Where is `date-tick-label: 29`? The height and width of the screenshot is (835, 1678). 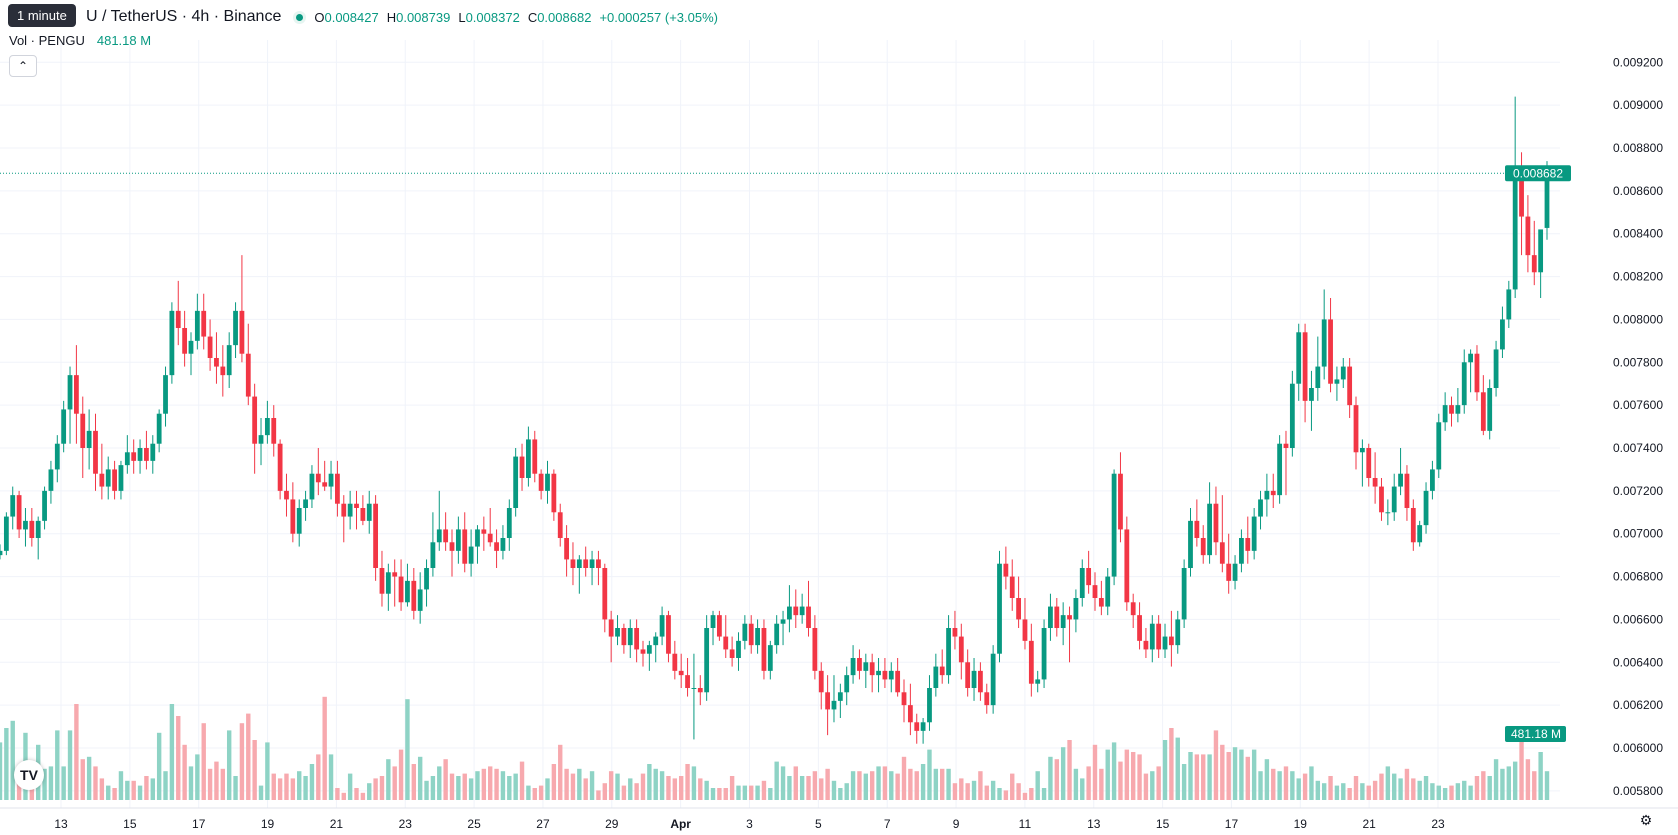 date-tick-label: 29 is located at coordinates (612, 824).